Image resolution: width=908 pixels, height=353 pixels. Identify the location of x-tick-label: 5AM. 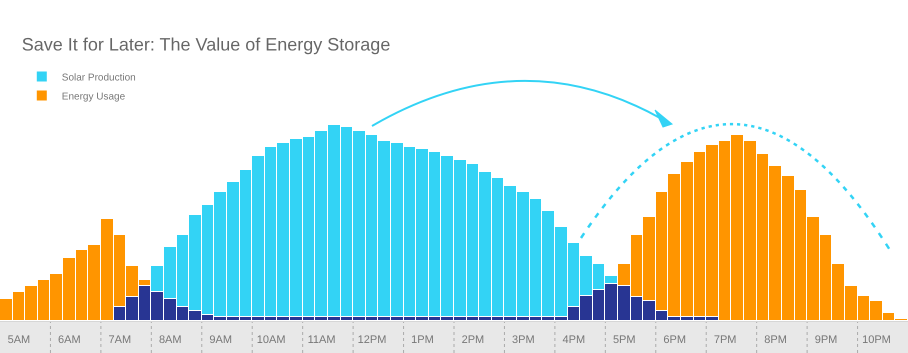
(19, 340).